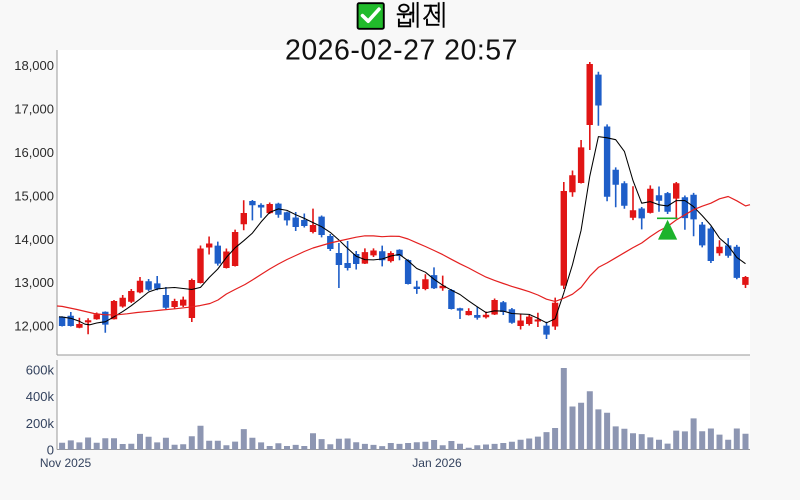  I want to click on svg-text: 0, so click(50, 450).